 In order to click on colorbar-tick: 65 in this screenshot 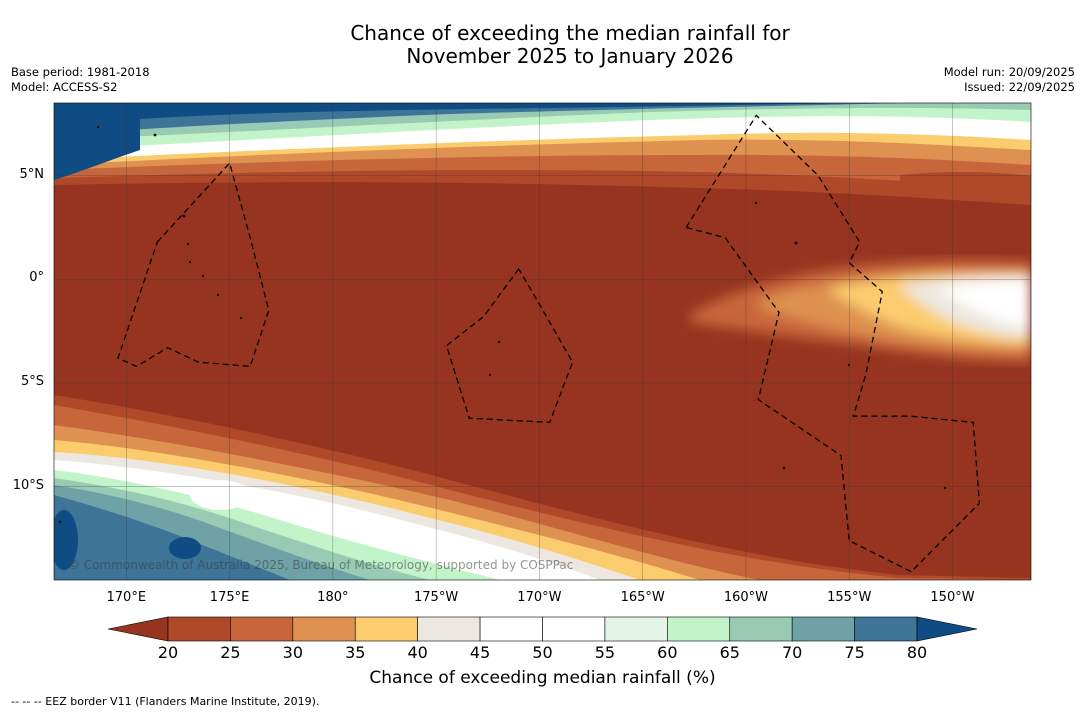, I will do `click(729, 652)`.